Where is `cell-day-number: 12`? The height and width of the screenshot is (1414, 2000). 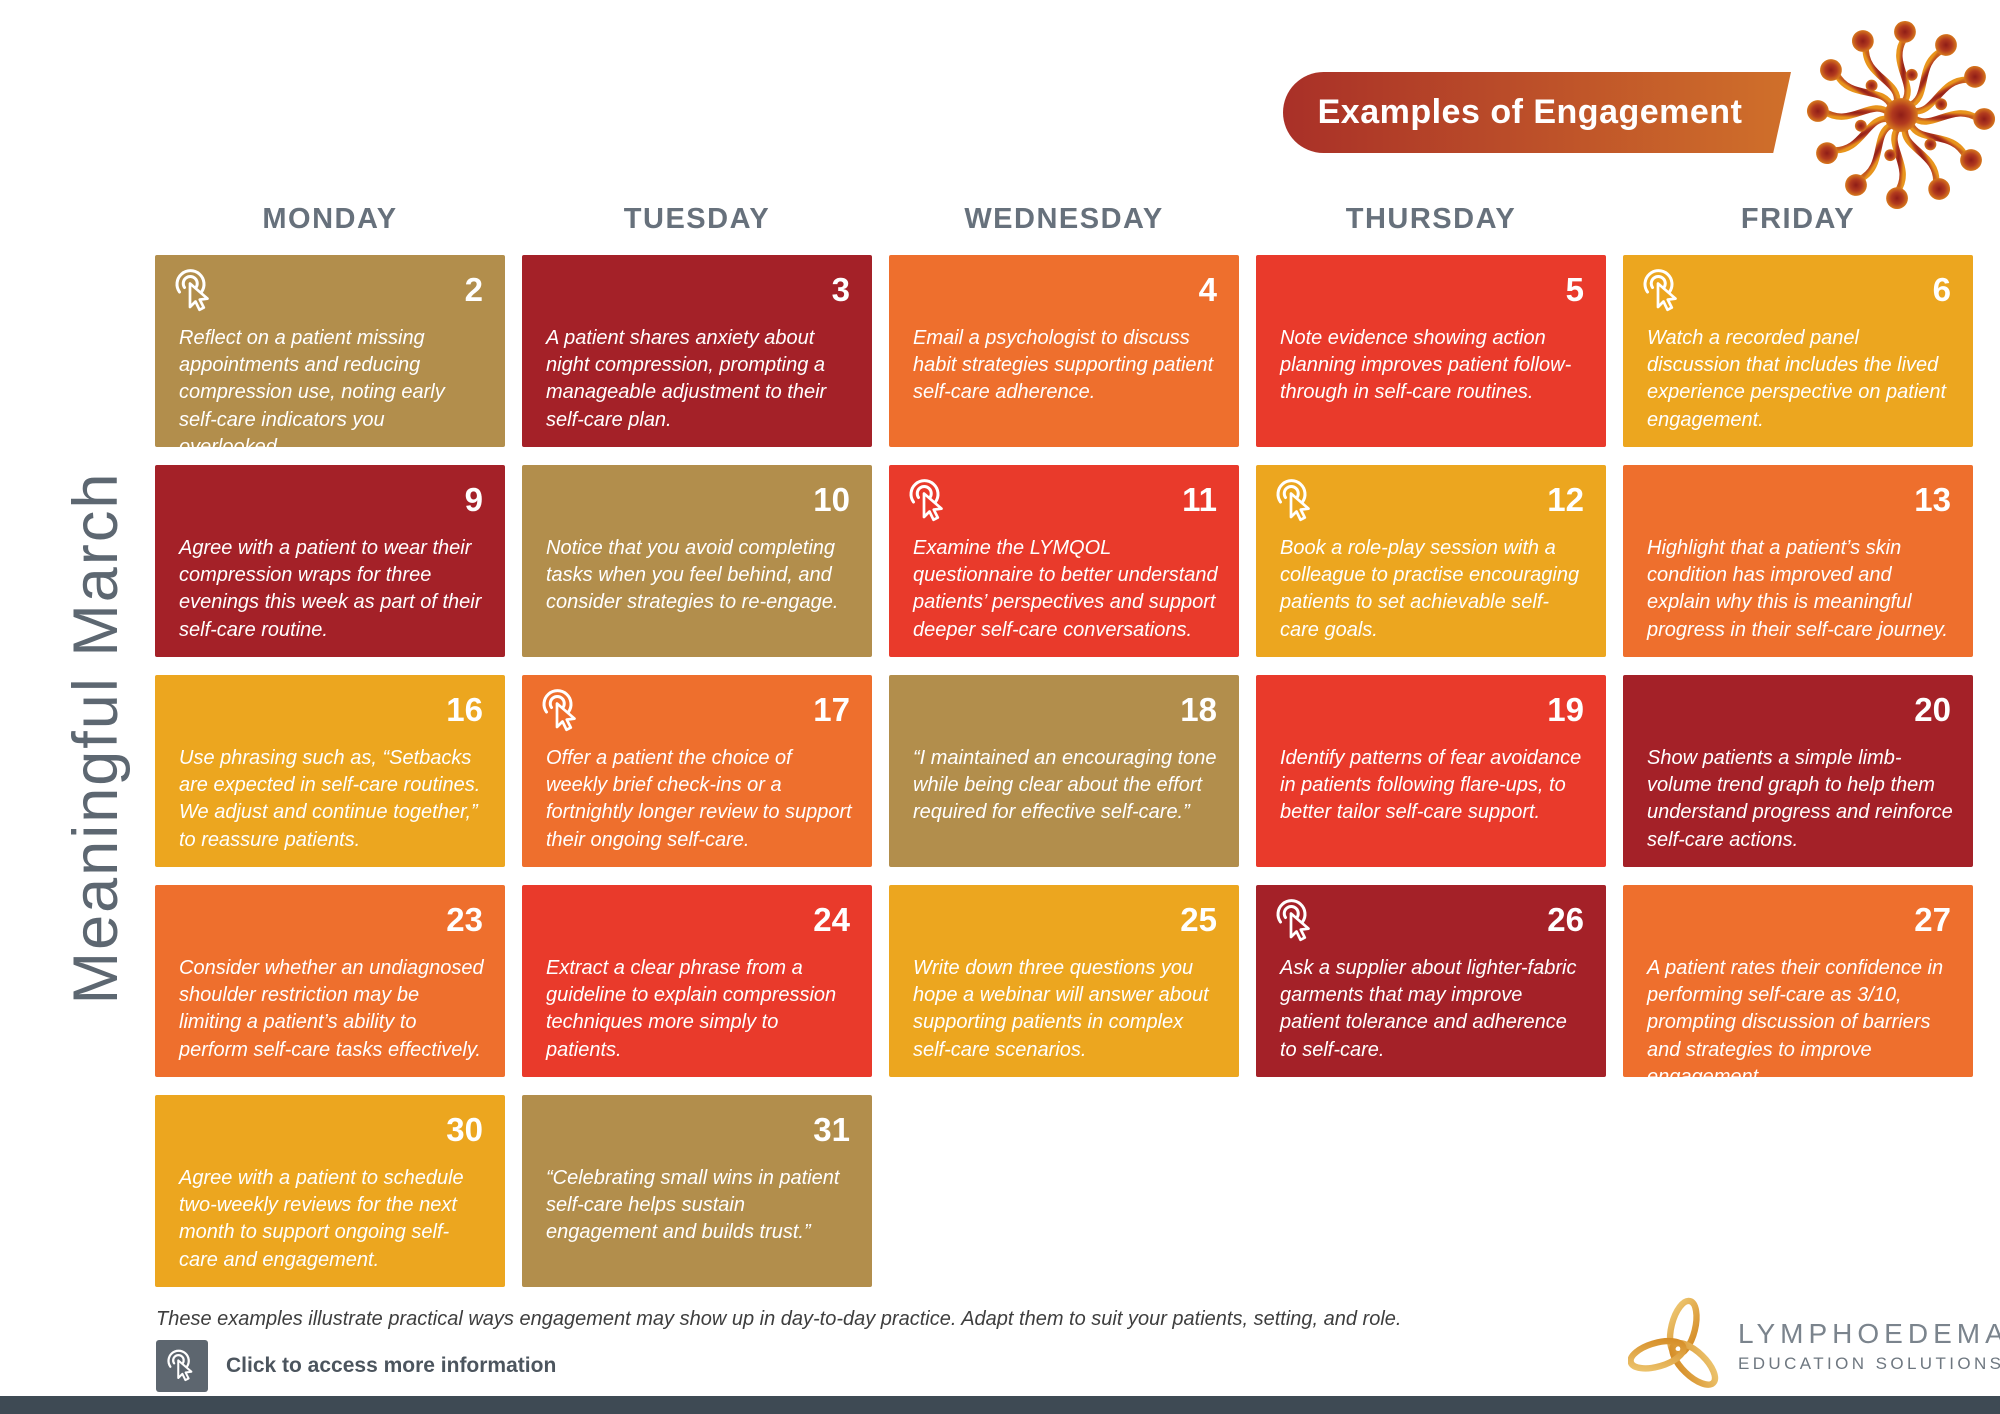
cell-day-number: 12 is located at coordinates (1565, 499).